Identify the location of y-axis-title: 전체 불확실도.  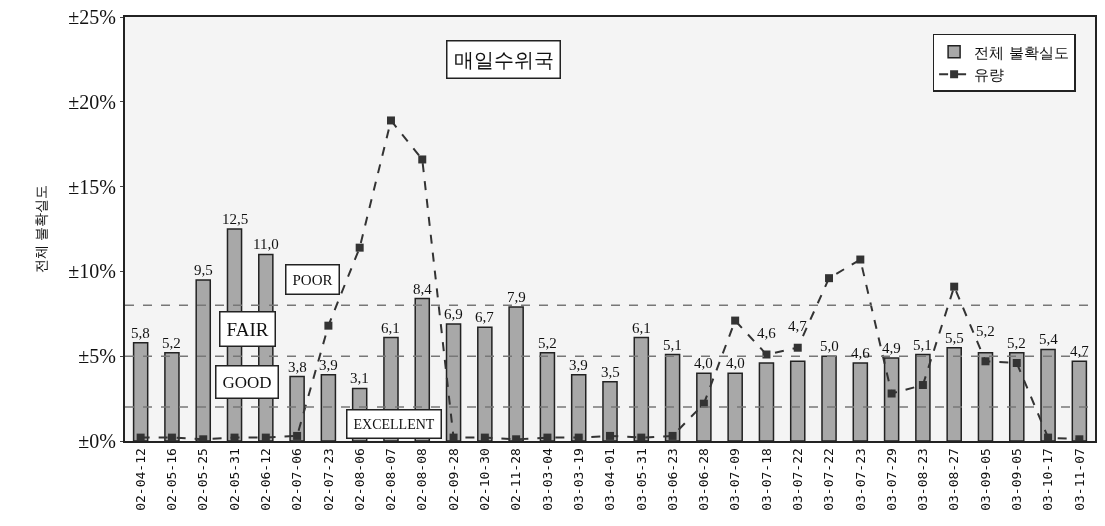
(41, 229).